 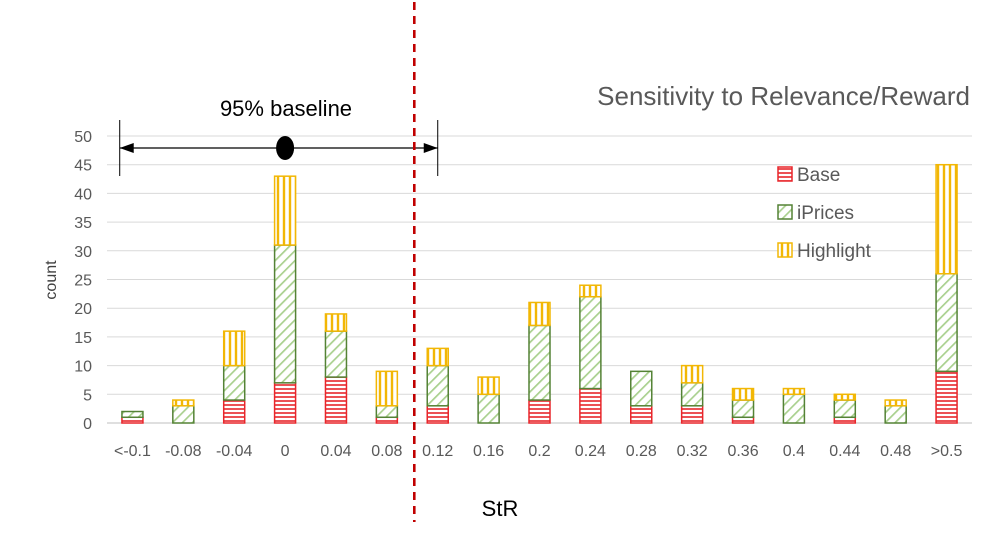 I want to click on y-tick-label: 50, so click(x=83, y=137).